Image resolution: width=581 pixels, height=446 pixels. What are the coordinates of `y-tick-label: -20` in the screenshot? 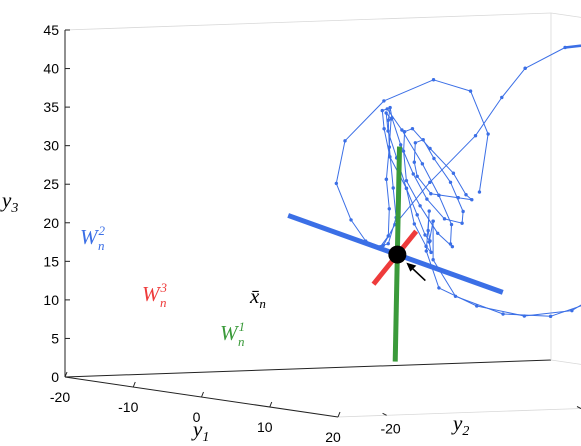 It's located at (390, 428).